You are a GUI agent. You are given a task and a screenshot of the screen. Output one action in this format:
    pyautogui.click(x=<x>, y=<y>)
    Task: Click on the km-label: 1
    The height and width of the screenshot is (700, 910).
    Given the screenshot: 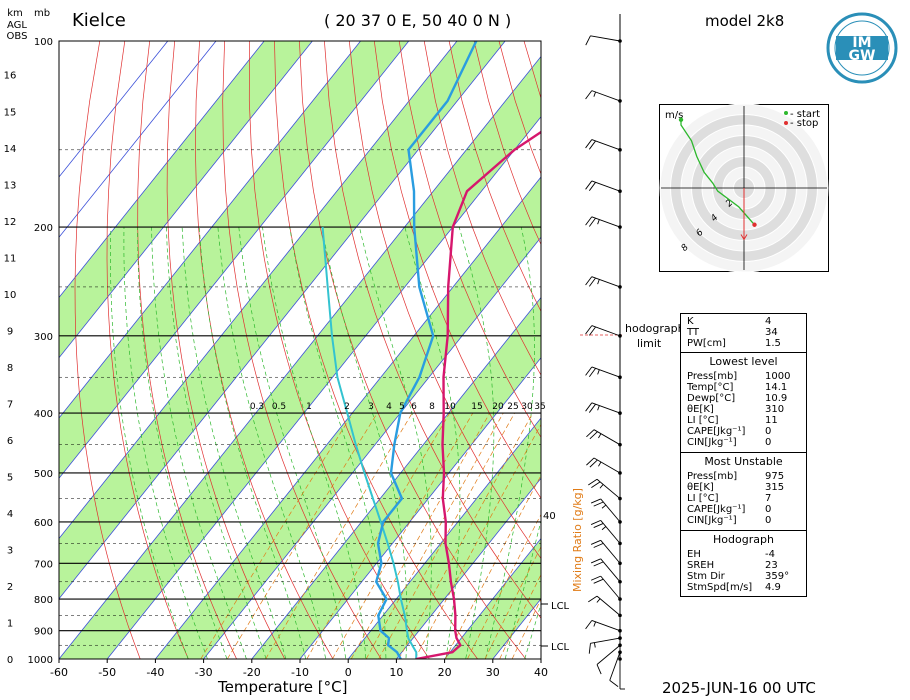 What is the action you would take?
    pyautogui.click(x=10, y=623)
    